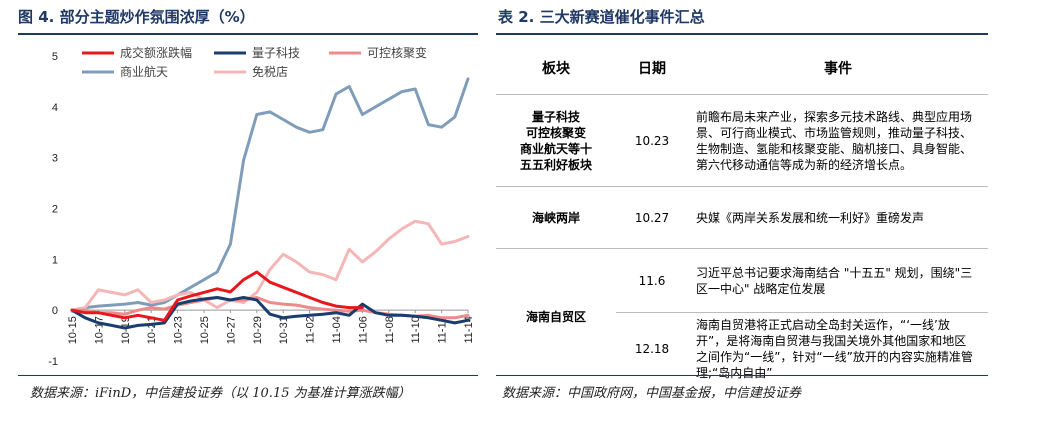  Describe the element at coordinates (205, 330) in the screenshot. I see `x-tick-label: 10-25` at that location.